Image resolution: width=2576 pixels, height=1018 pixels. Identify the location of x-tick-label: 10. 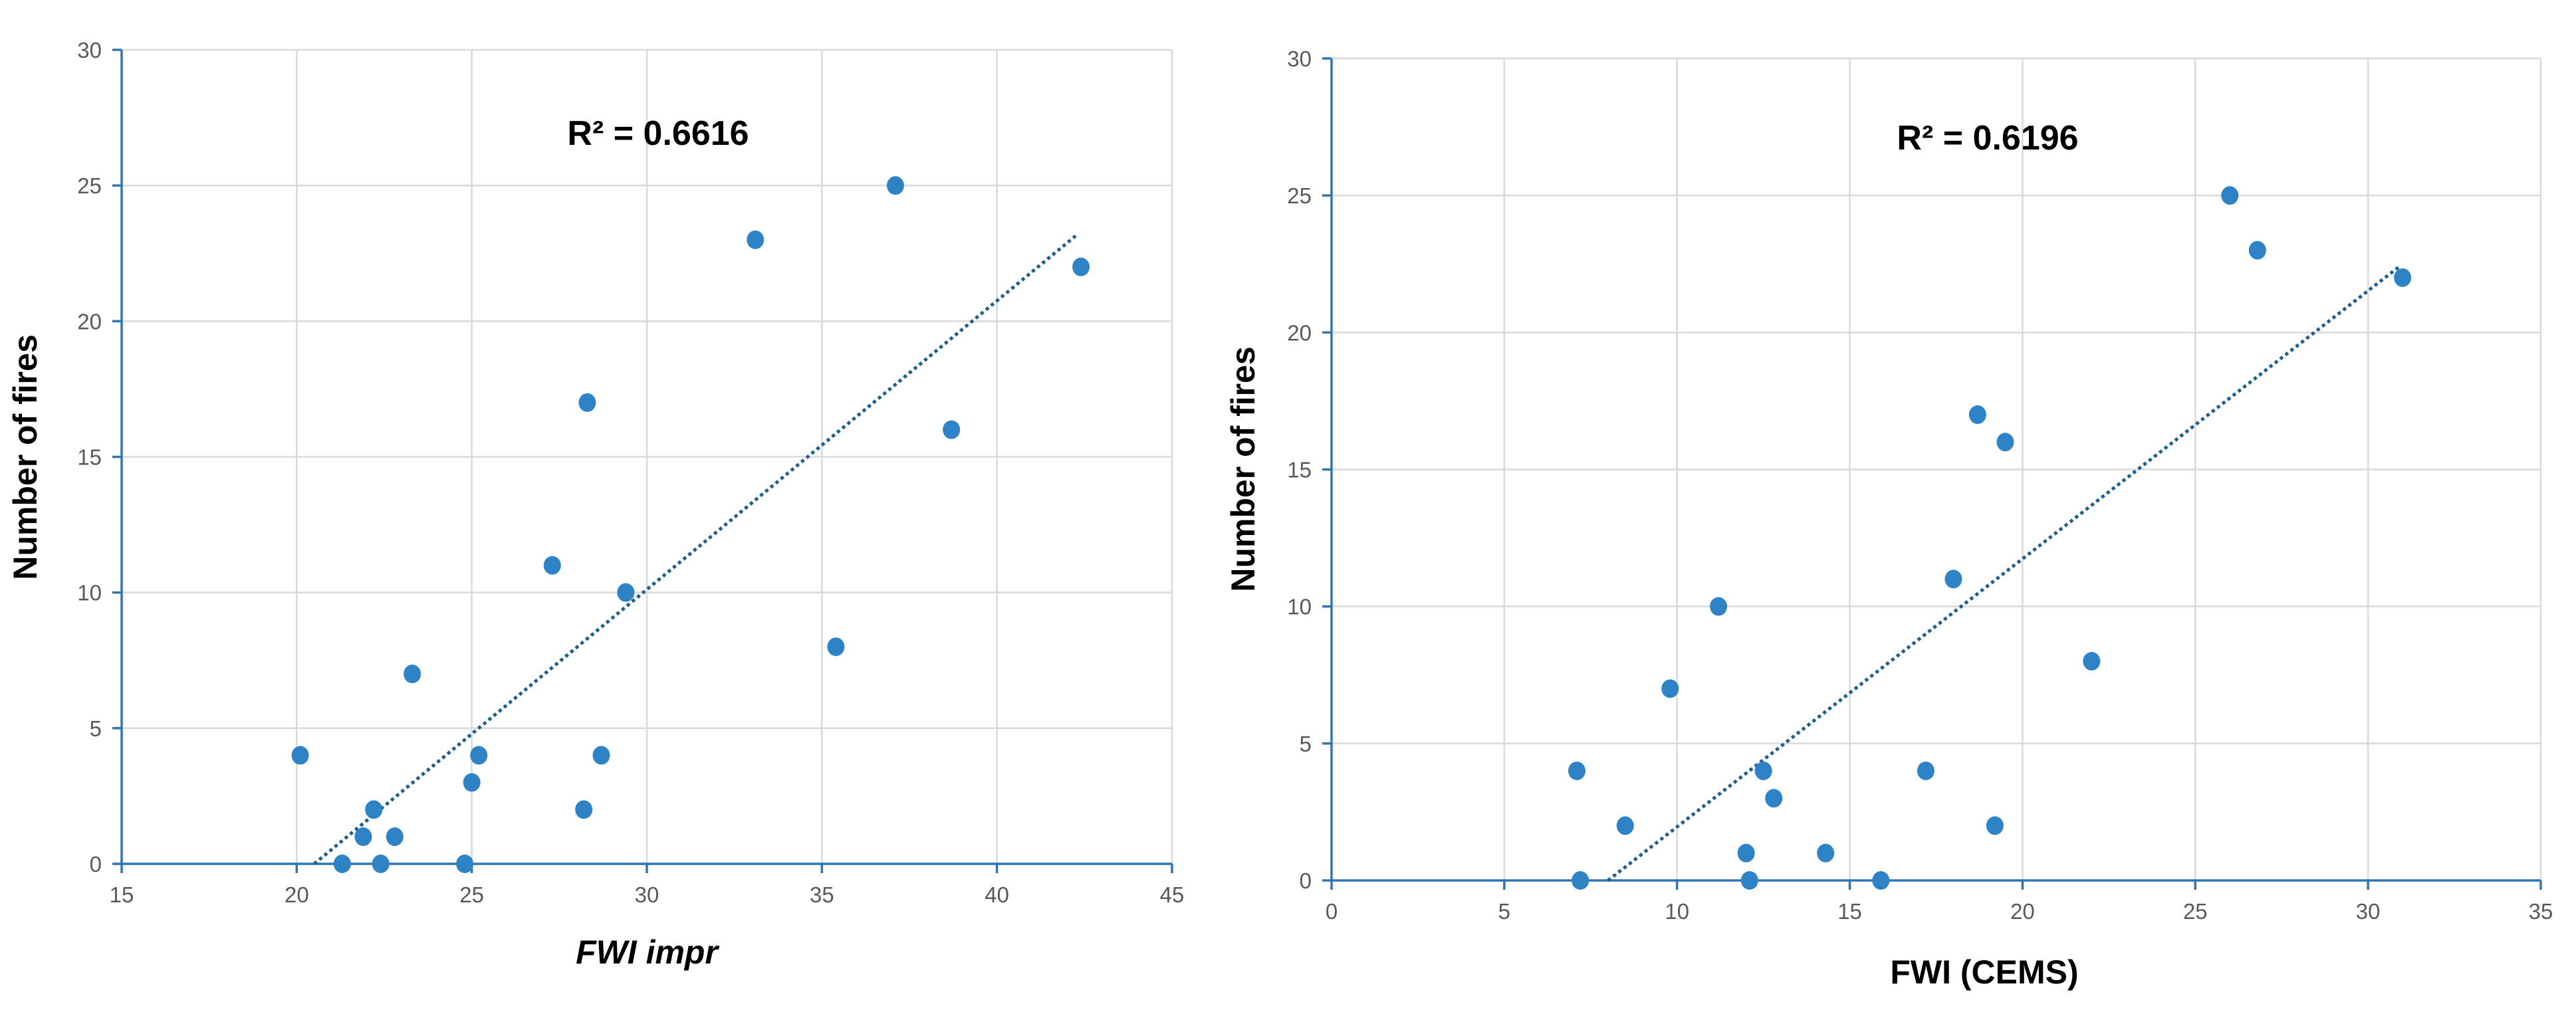
(1677, 912).